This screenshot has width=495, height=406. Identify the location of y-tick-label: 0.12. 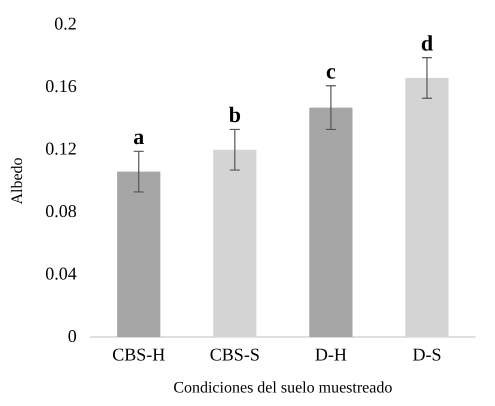
(61, 148).